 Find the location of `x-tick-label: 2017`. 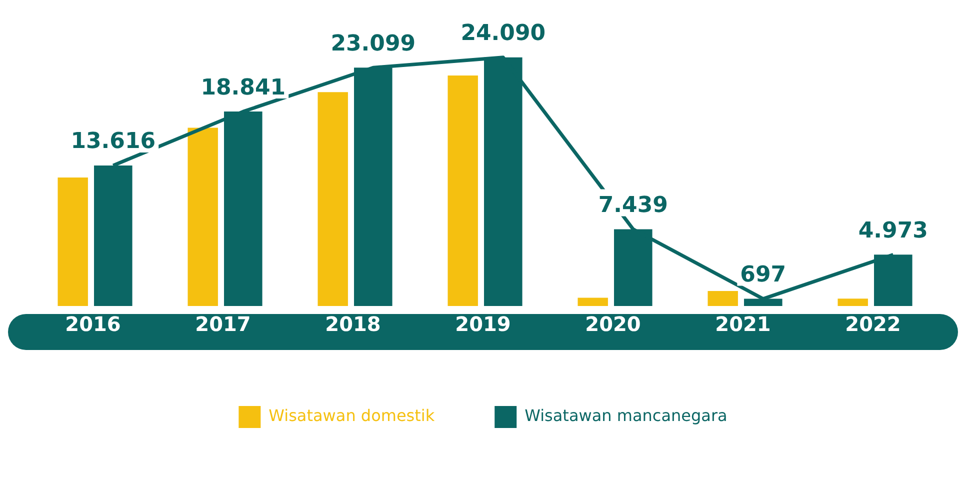

x-tick-label: 2017 is located at coordinates (223, 324).